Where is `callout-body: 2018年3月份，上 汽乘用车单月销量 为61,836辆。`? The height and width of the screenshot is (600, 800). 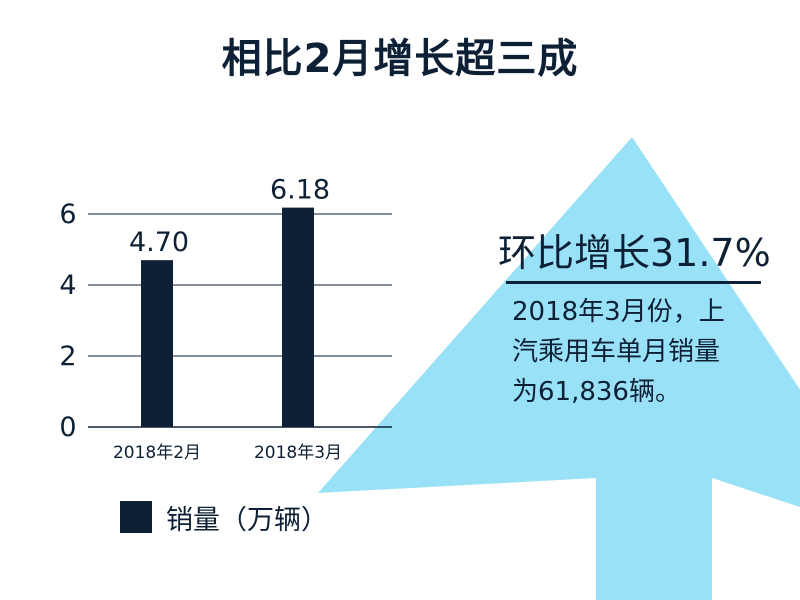 callout-body: 2018年3月份，上 汽乘用车单月销量 为61,836辆。 is located at coordinates (637, 352).